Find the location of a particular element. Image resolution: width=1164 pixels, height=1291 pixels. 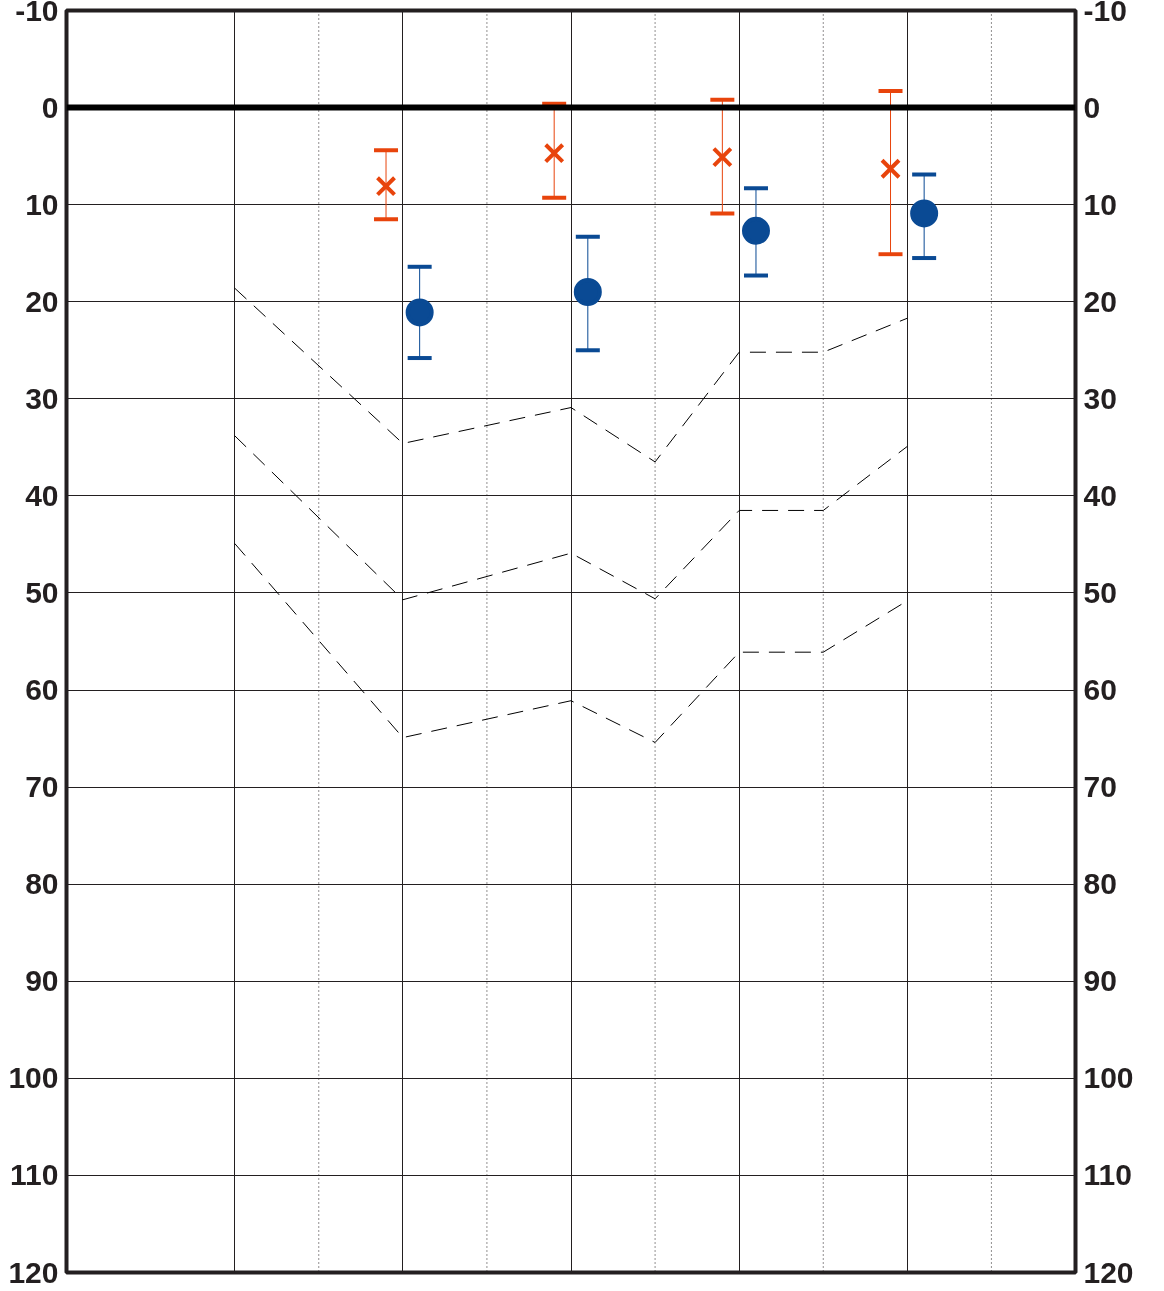

y-tick-label: 10 is located at coordinates (42, 204).